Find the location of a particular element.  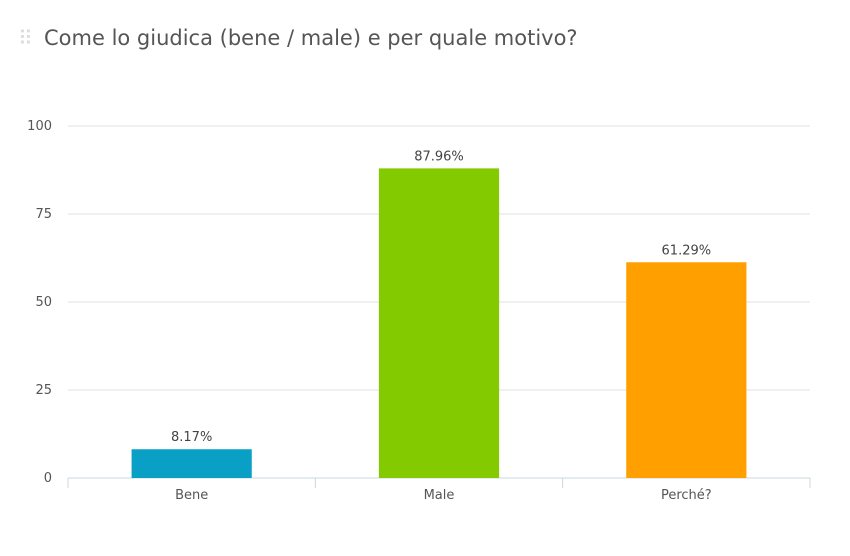

y-tick-label-100: 100 is located at coordinates (39, 126).